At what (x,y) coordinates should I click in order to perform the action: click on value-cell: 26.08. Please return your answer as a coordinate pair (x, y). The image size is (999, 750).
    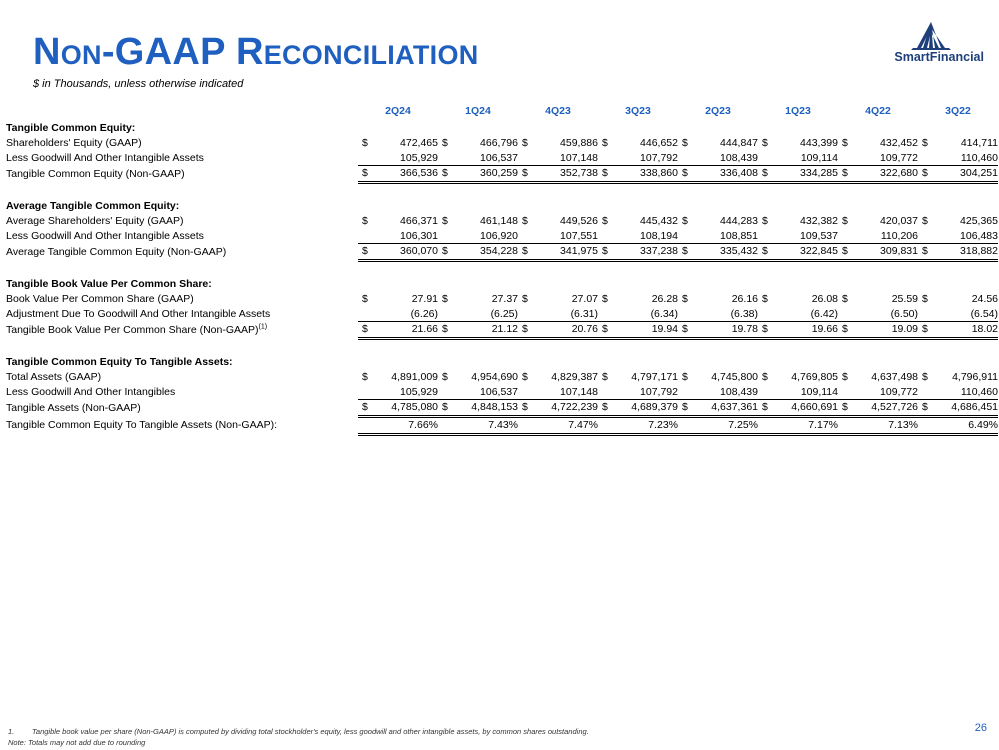
    Looking at the image, I should click on (824, 298).